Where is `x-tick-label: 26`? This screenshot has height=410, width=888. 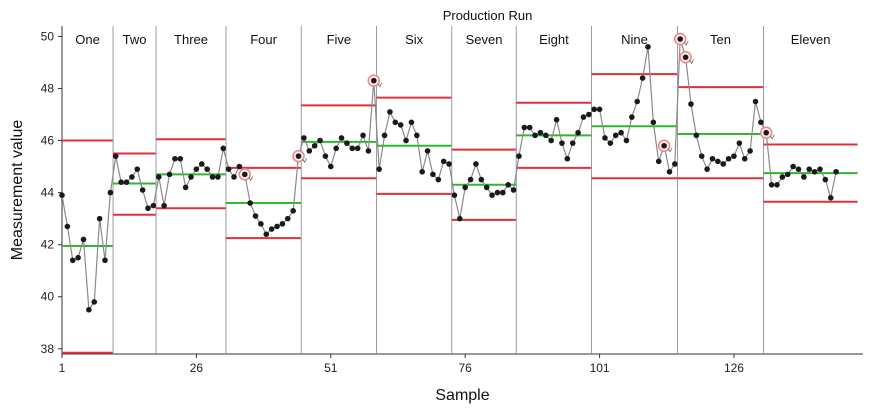 x-tick-label: 26 is located at coordinates (197, 368).